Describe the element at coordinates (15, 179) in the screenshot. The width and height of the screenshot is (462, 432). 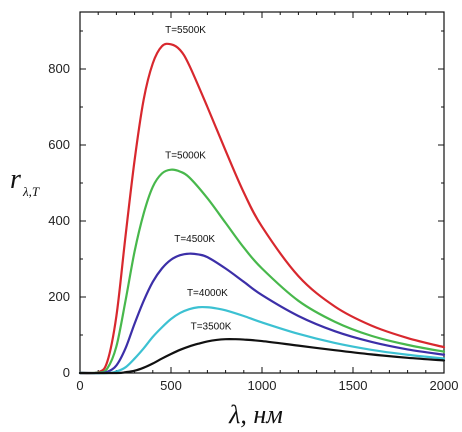
I see `y-axis-title: r` at that location.